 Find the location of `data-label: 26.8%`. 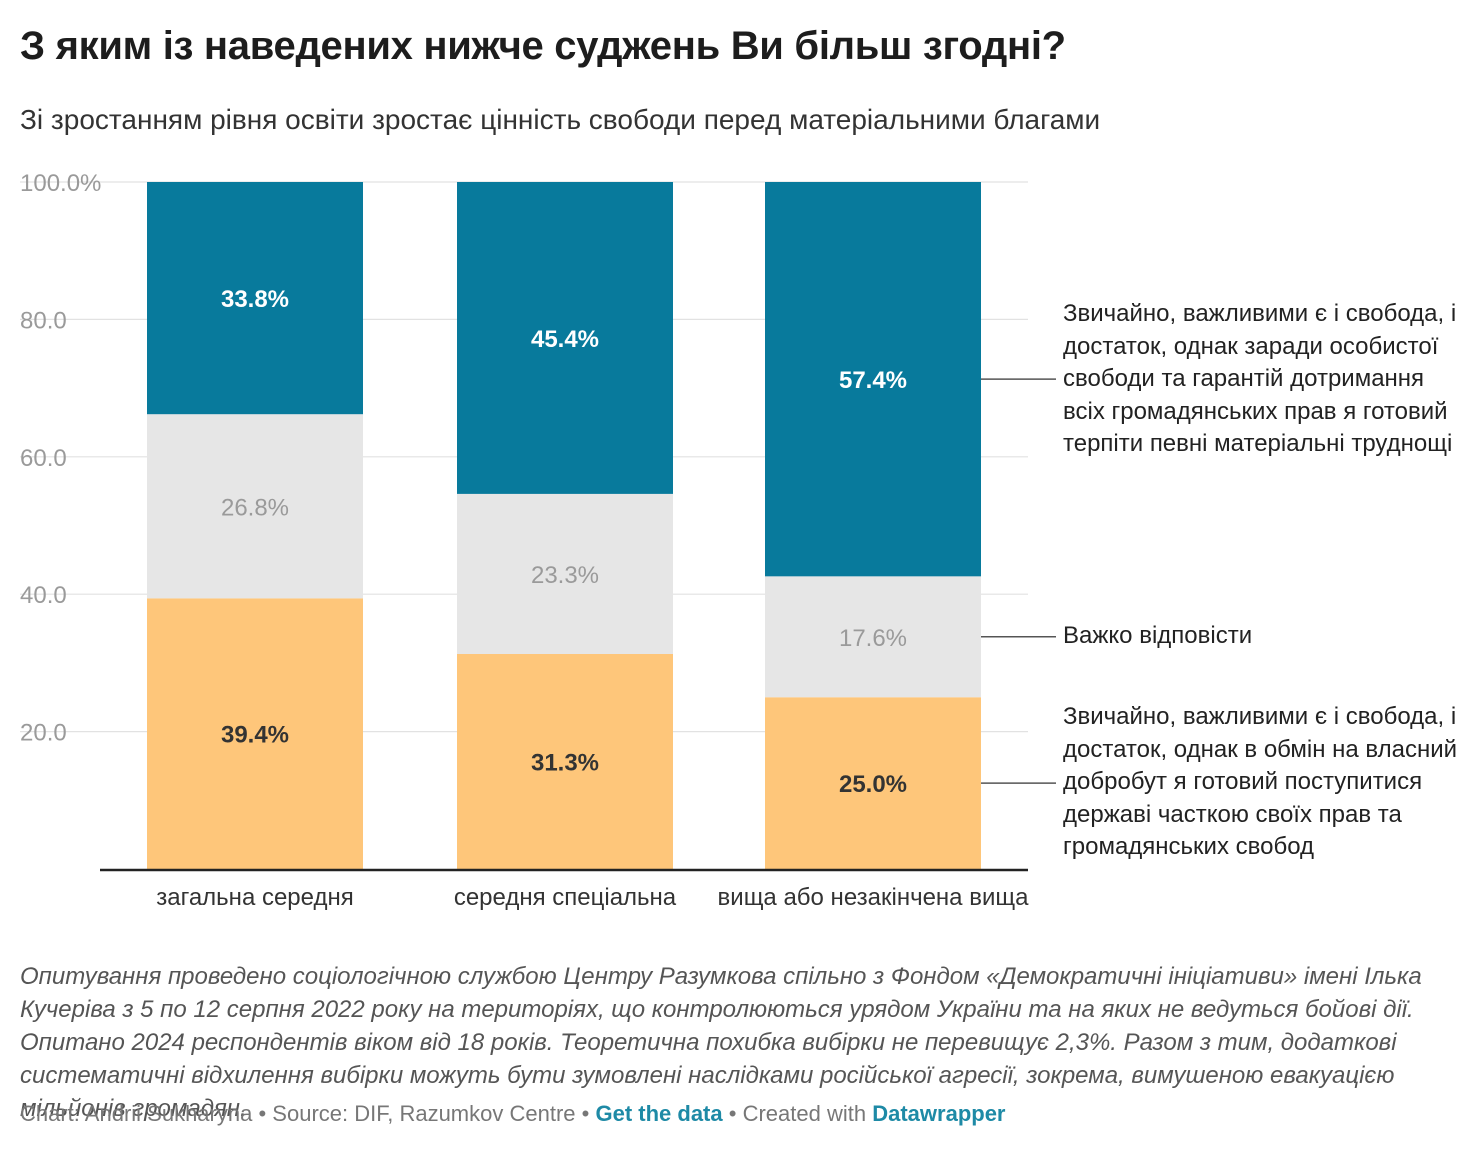

data-label: 26.8% is located at coordinates (255, 507).